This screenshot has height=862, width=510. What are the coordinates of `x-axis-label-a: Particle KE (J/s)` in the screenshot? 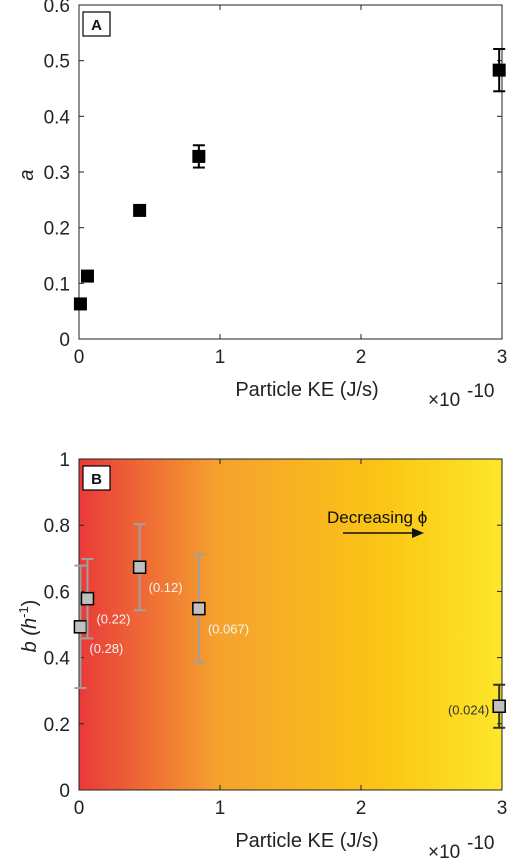 It's located at (306, 390).